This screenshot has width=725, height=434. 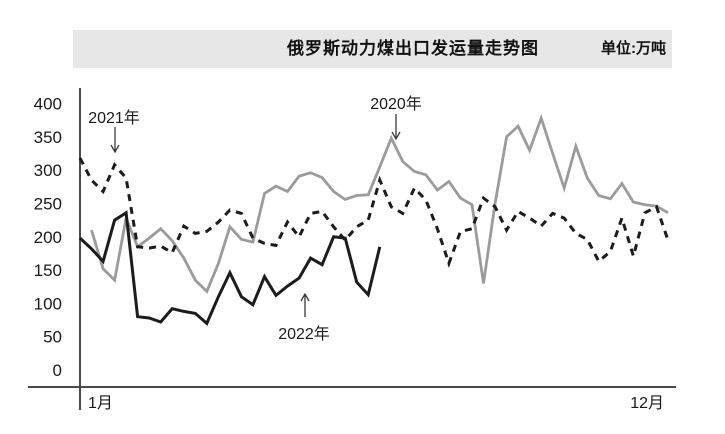 I want to click on y-axis-label-0: 0, so click(x=57, y=370).